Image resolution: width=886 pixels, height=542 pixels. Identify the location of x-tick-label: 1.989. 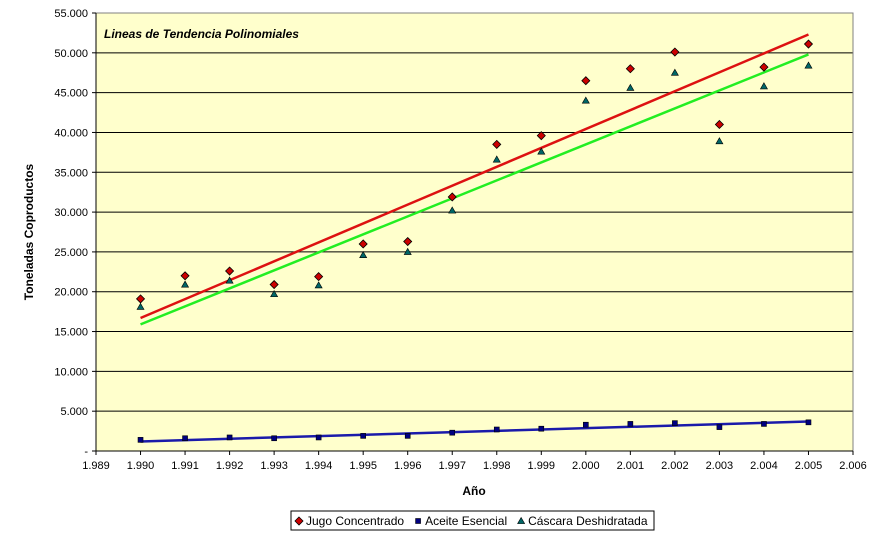
(96, 466).